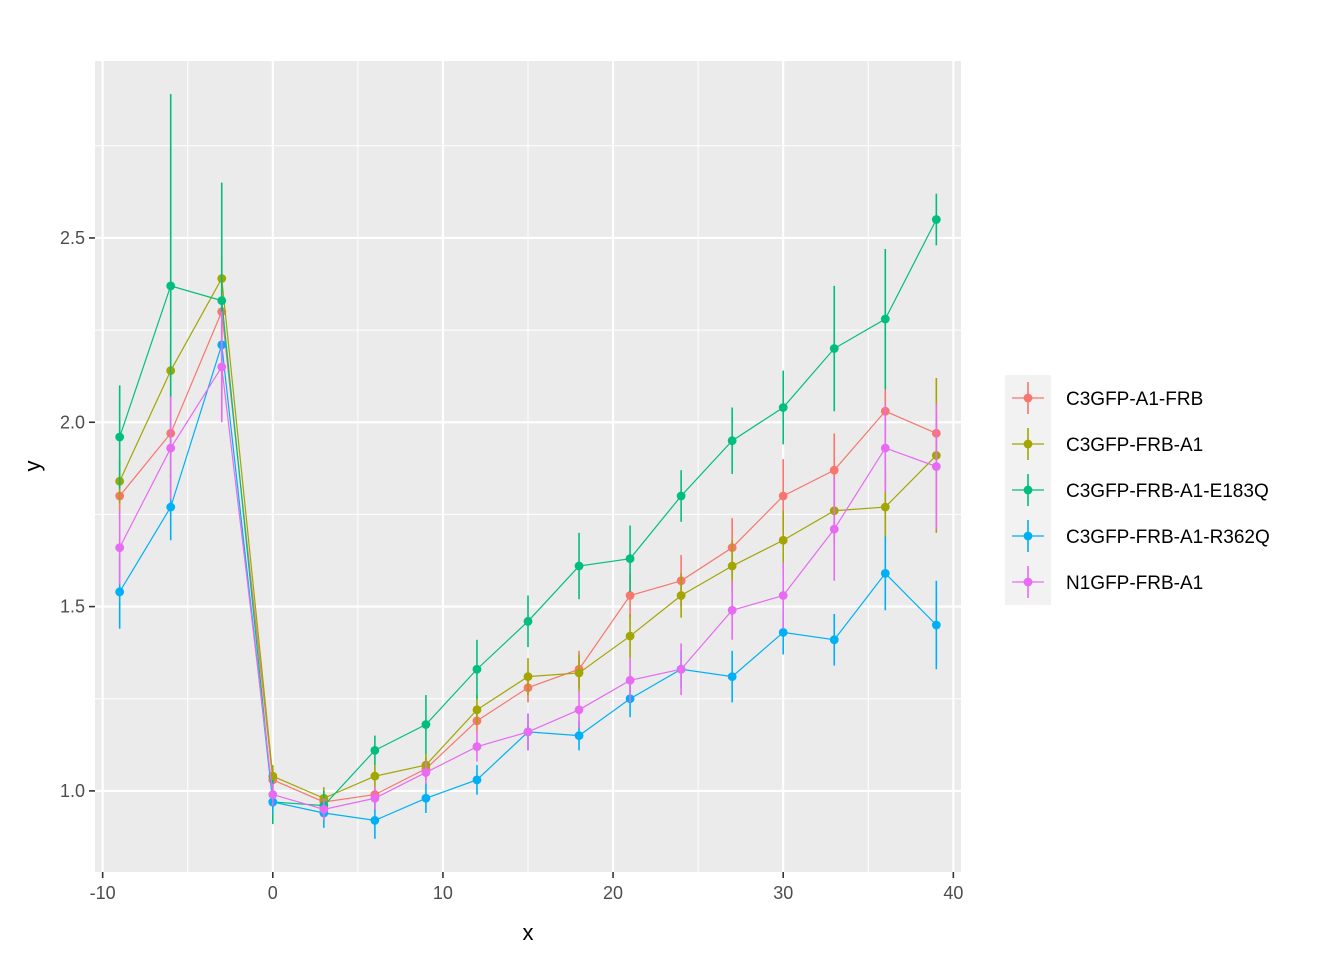 This screenshot has width=1344, height=960. Describe the element at coordinates (613, 893) in the screenshot. I see `x-tick-label: 20` at that location.